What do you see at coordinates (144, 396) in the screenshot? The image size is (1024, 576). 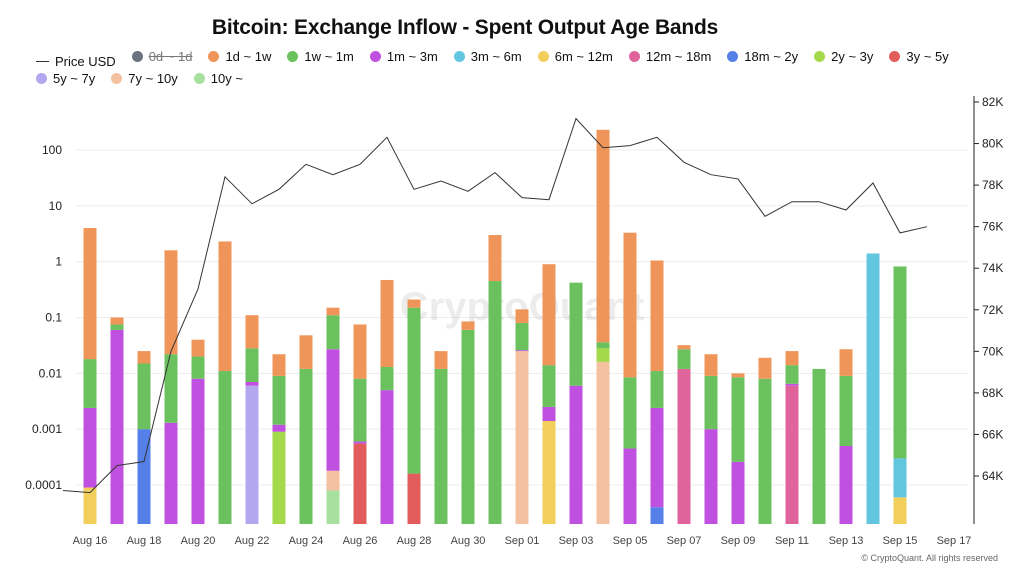 I see `bar-segment-aug-18-1w-1m` at bounding box center [144, 396].